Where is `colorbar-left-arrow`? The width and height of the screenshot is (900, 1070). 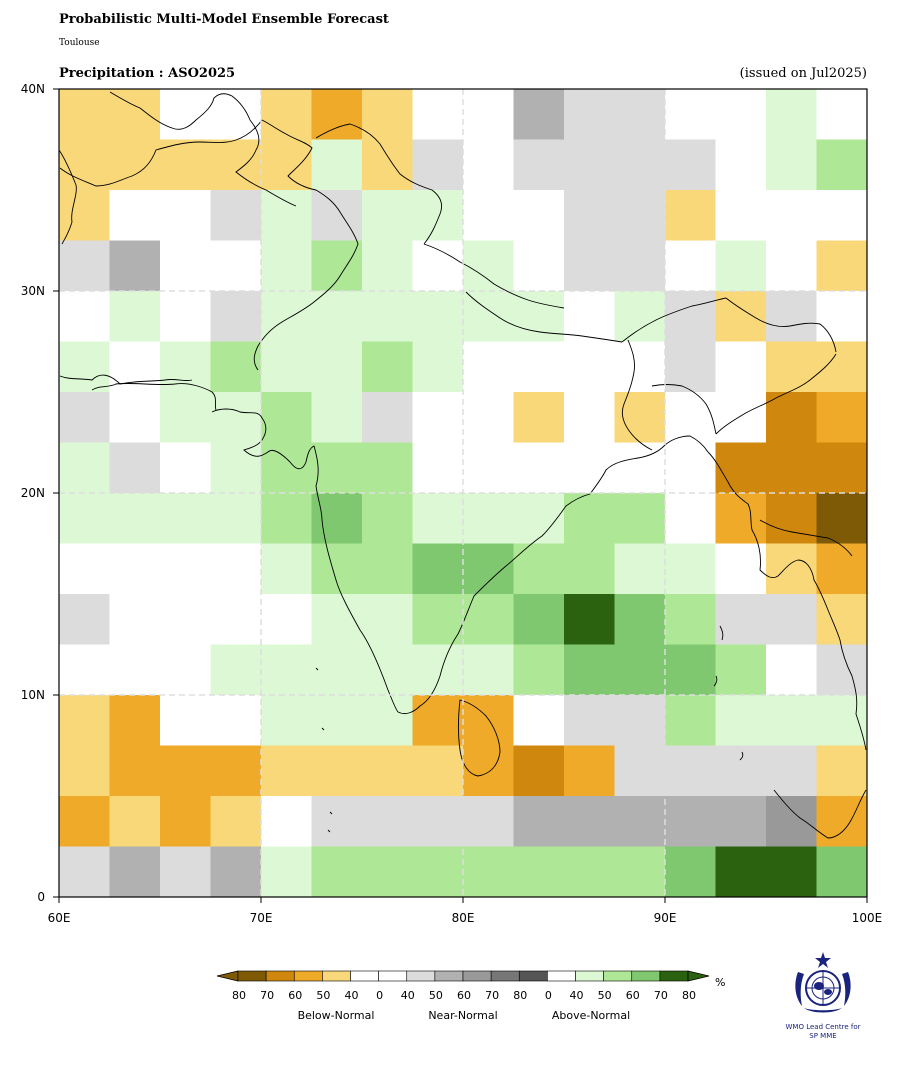 colorbar-left-arrow is located at coordinates (227, 976).